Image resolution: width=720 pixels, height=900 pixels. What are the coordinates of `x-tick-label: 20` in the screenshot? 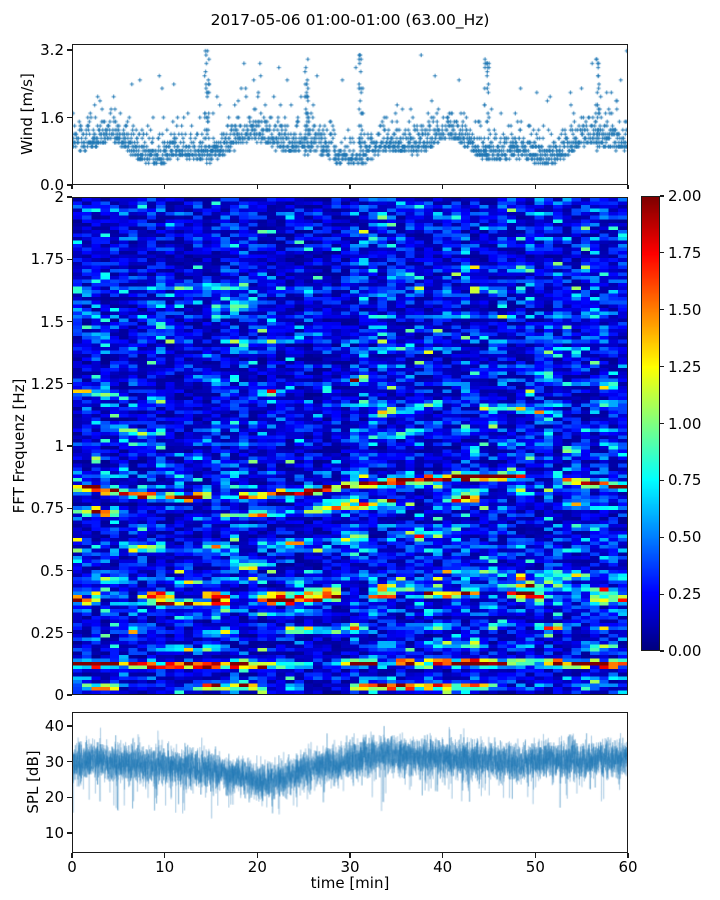 It's located at (257, 867).